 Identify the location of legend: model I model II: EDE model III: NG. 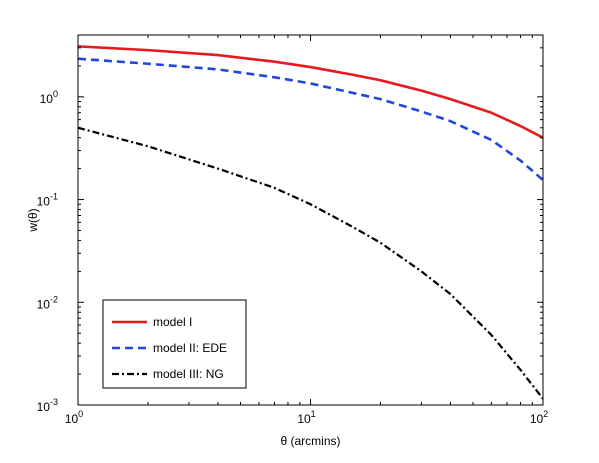
(174, 344).